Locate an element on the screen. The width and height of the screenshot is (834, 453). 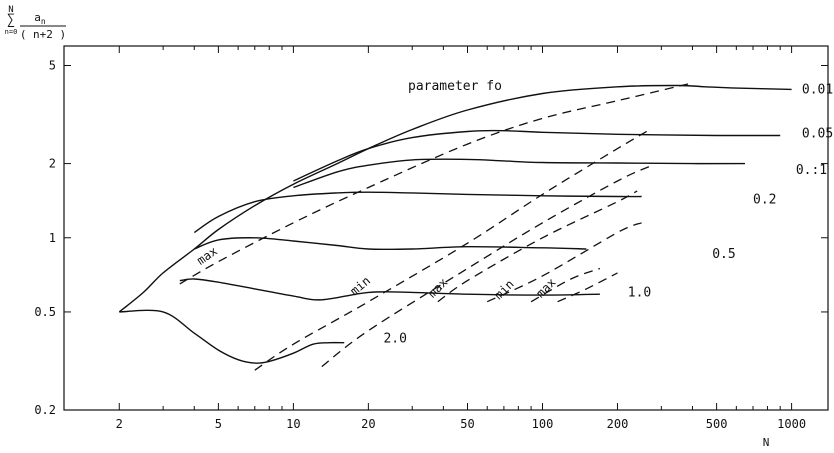
y-tick-label: 2 is located at coordinates (52, 164).